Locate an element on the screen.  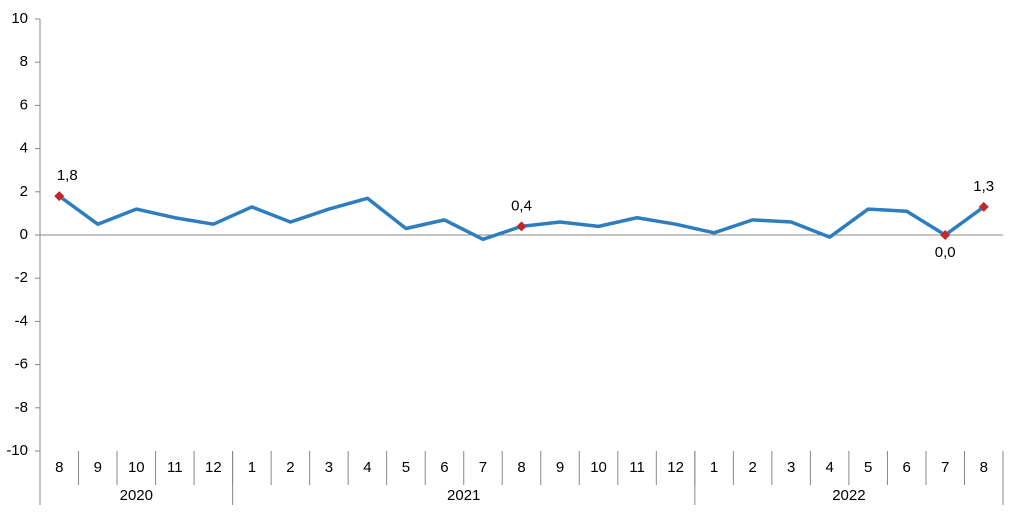
x-group-label: 2020 is located at coordinates (136, 495).